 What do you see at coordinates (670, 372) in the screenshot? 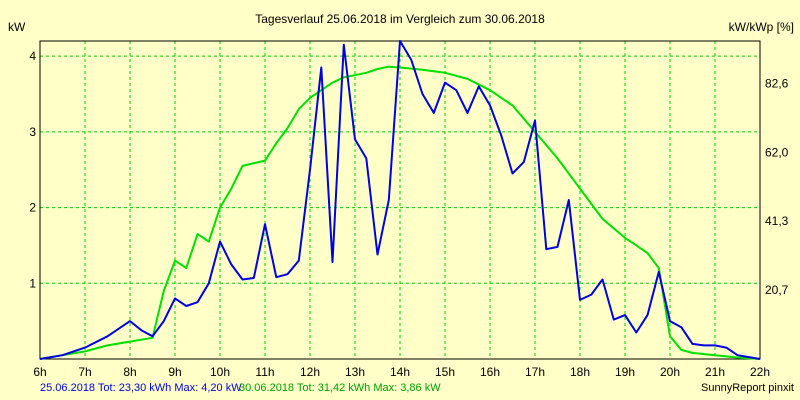
I see `x-tick-label: 20h` at bounding box center [670, 372].